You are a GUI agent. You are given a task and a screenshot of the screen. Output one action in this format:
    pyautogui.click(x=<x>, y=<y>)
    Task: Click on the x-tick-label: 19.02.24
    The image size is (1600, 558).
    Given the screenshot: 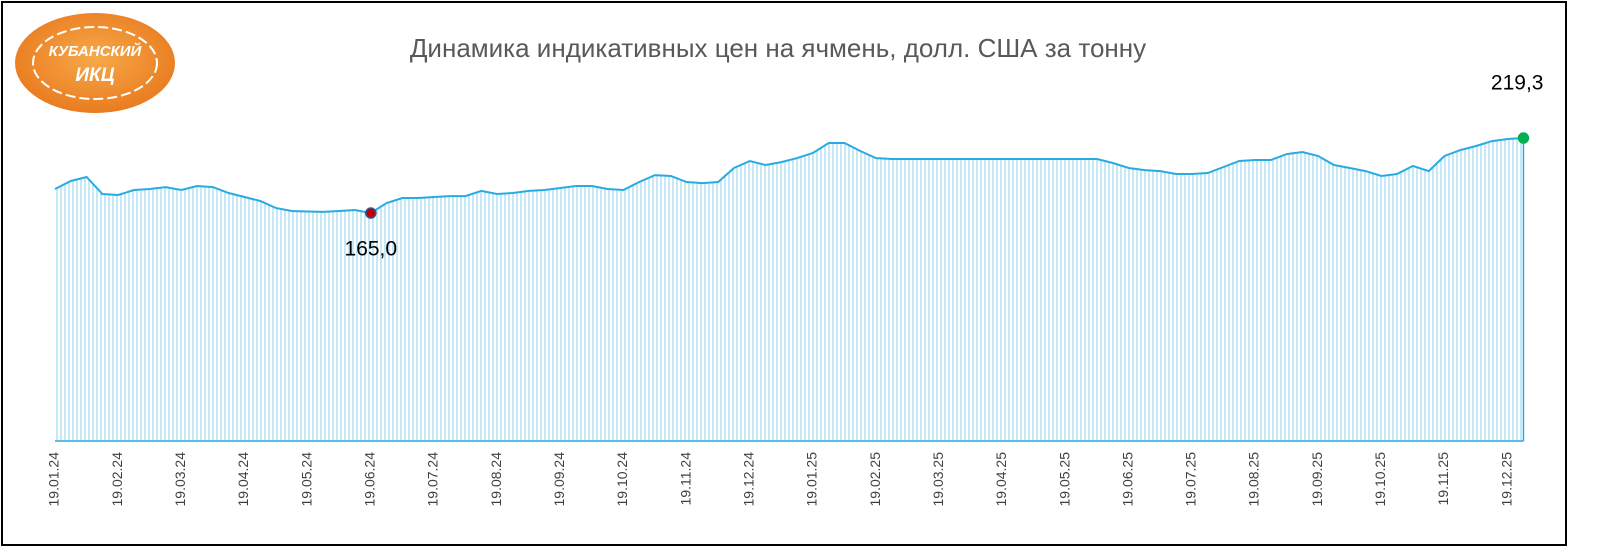 What is the action you would take?
    pyautogui.click(x=117, y=479)
    